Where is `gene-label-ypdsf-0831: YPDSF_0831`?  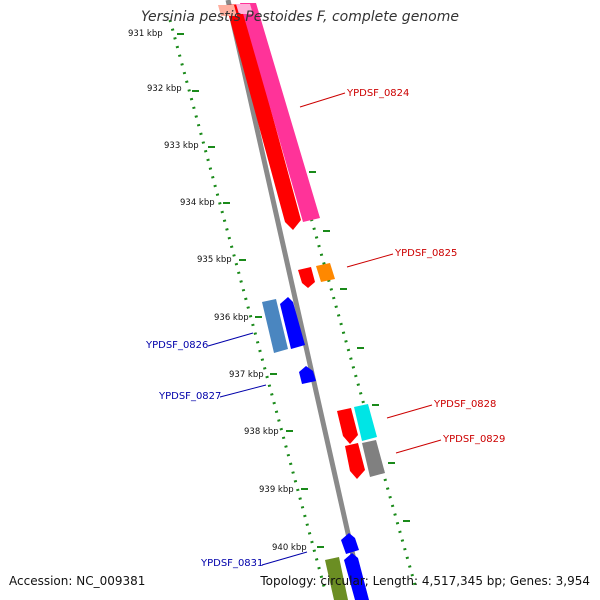
gene-label-ypdsf-0831: YPDSF_0831 is located at coordinates (231, 563).